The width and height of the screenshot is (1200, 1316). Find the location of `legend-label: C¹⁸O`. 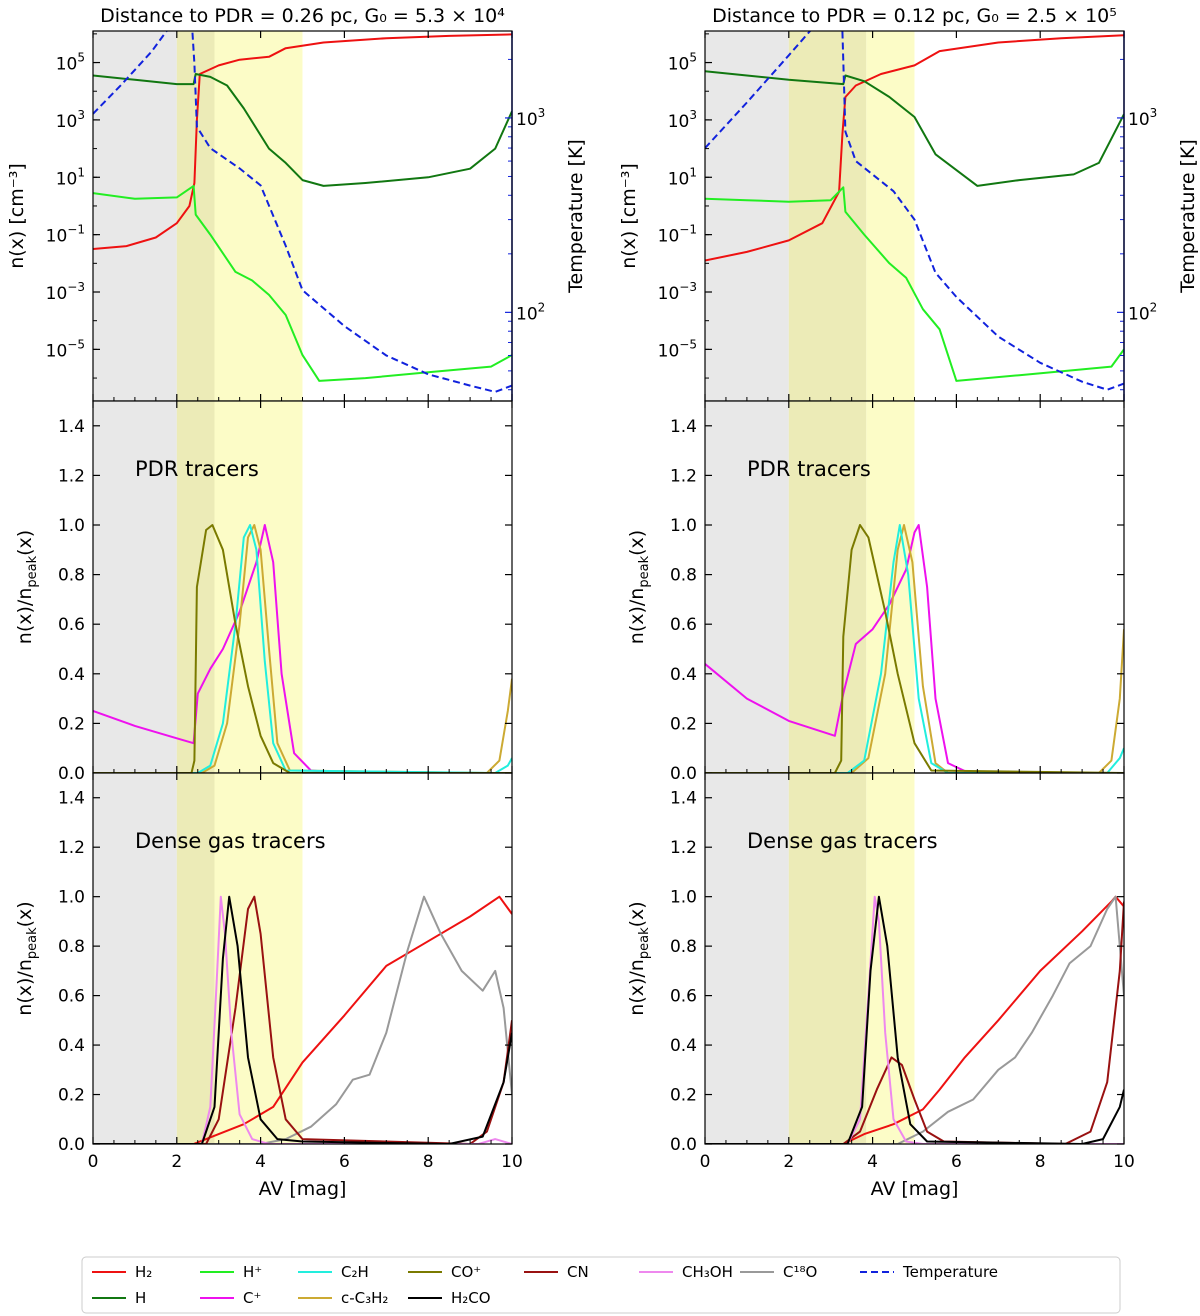

legend-label: C¹⁸O is located at coordinates (800, 1272).